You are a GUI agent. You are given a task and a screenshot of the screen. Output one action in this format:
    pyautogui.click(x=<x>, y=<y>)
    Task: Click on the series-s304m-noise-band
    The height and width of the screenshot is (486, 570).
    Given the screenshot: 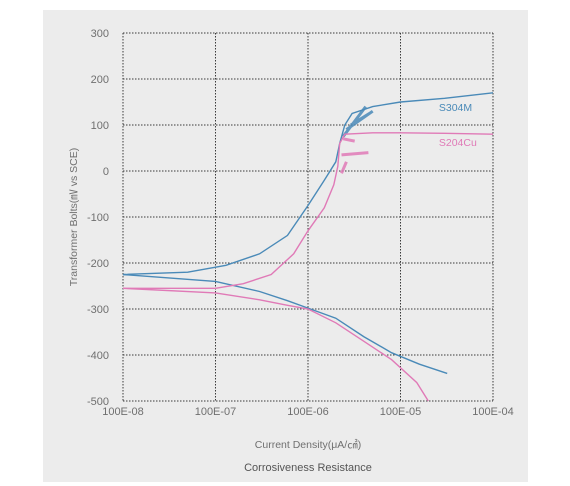 What is the action you would take?
    pyautogui.click(x=358, y=121)
    